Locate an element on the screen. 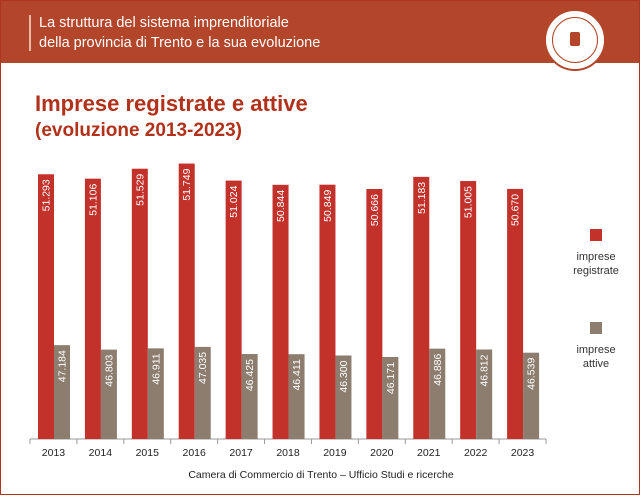  bar-registrate-2015 is located at coordinates (139, 304).